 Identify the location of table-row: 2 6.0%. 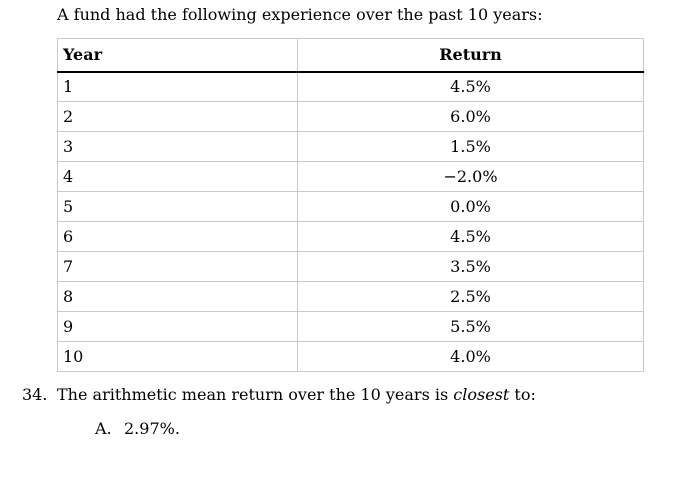
(350, 116).